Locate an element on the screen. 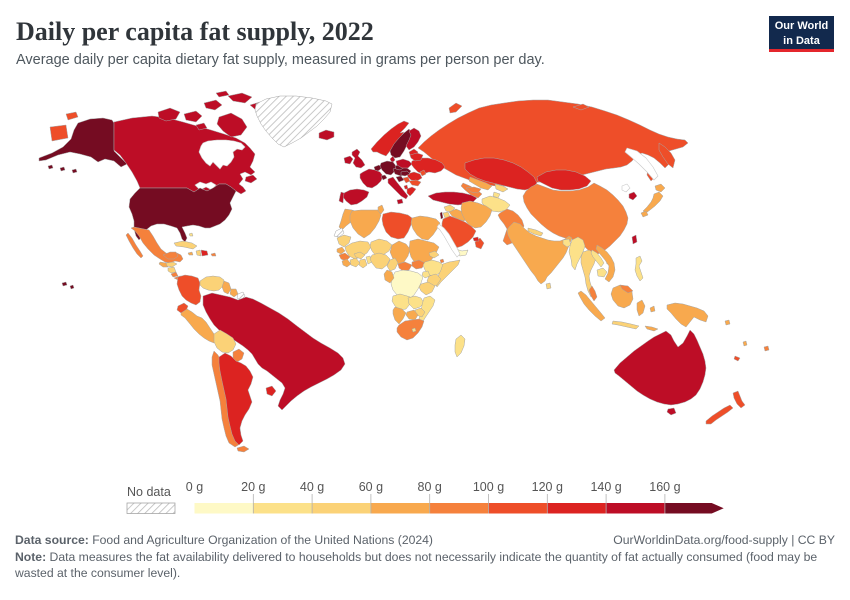  svg-text: 40 g is located at coordinates (312, 487).